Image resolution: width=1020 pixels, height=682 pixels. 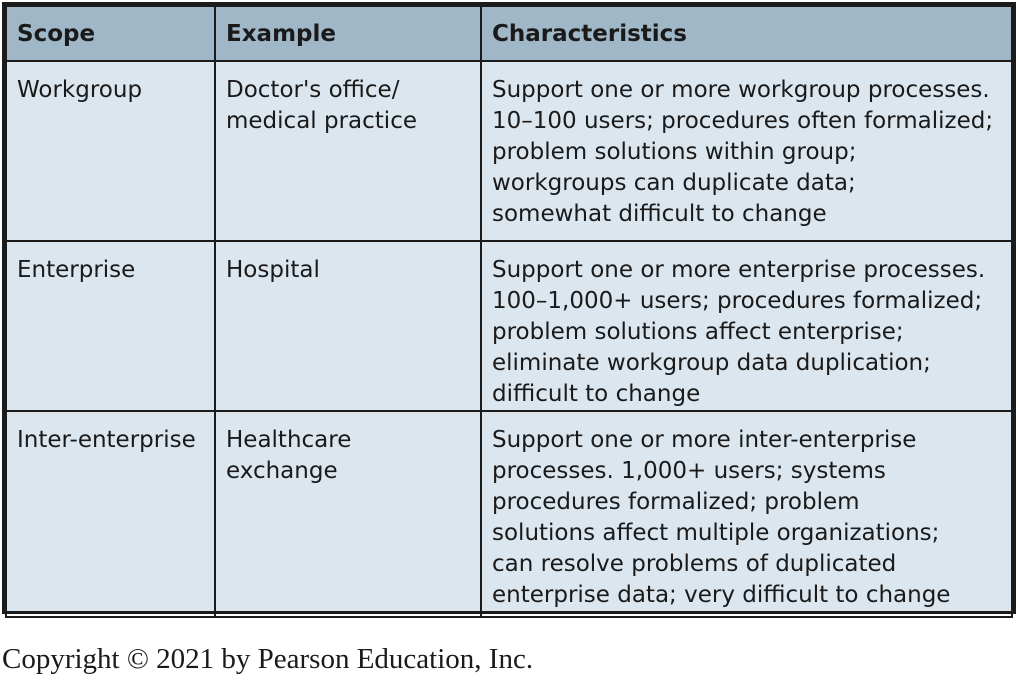 I want to click on example-cell: Hospital, so click(x=348, y=326).